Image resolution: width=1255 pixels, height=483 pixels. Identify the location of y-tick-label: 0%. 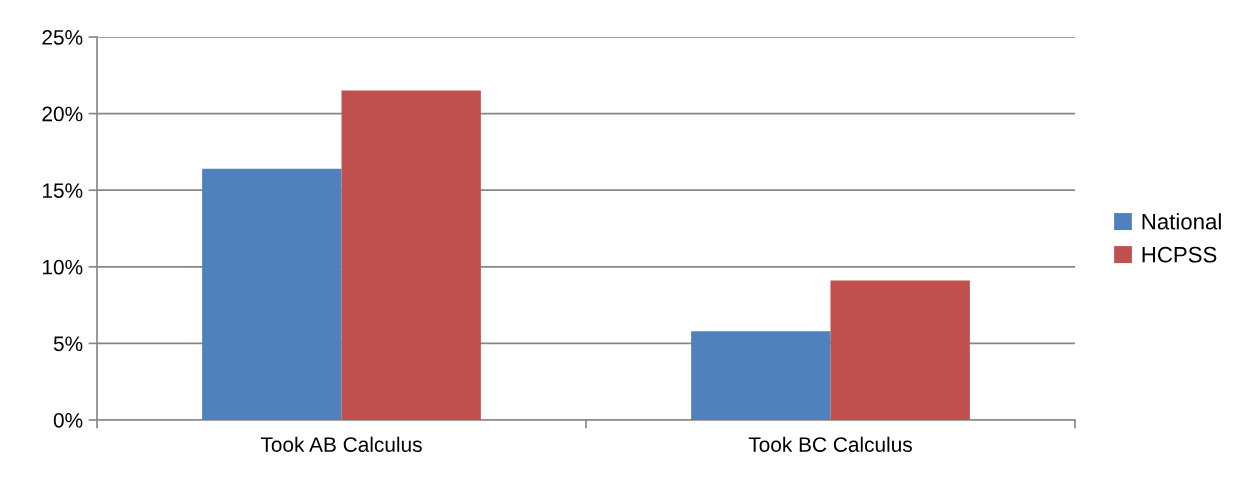
(68, 420).